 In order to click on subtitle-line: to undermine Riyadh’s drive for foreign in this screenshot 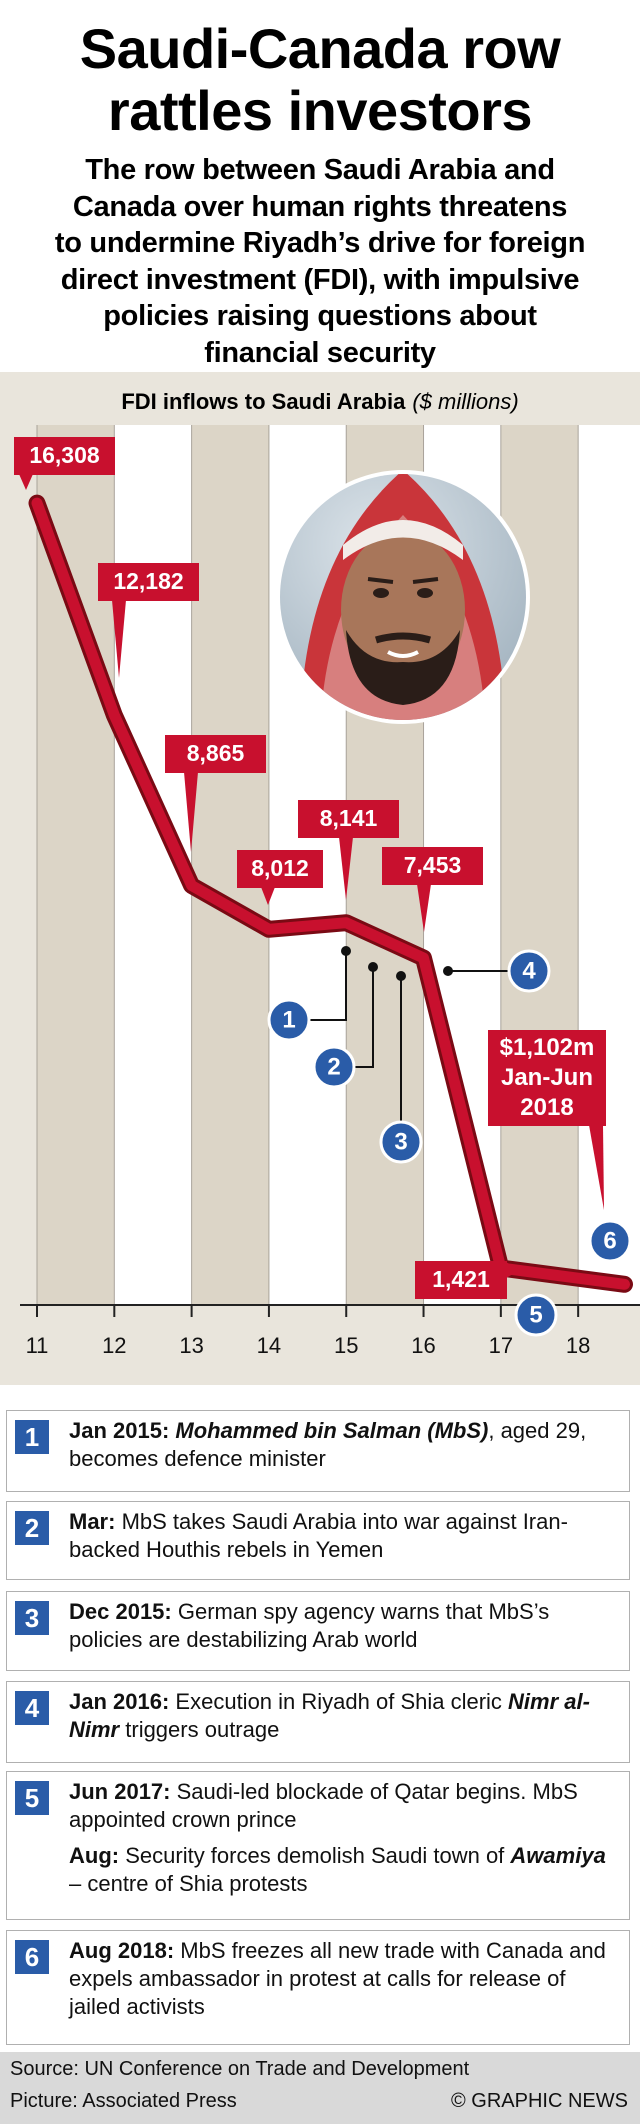, I will do `click(320, 243)`.